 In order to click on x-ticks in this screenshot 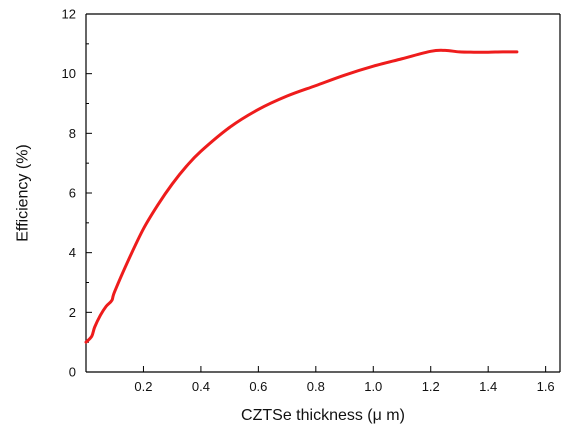, I will do `click(344, 369)`.